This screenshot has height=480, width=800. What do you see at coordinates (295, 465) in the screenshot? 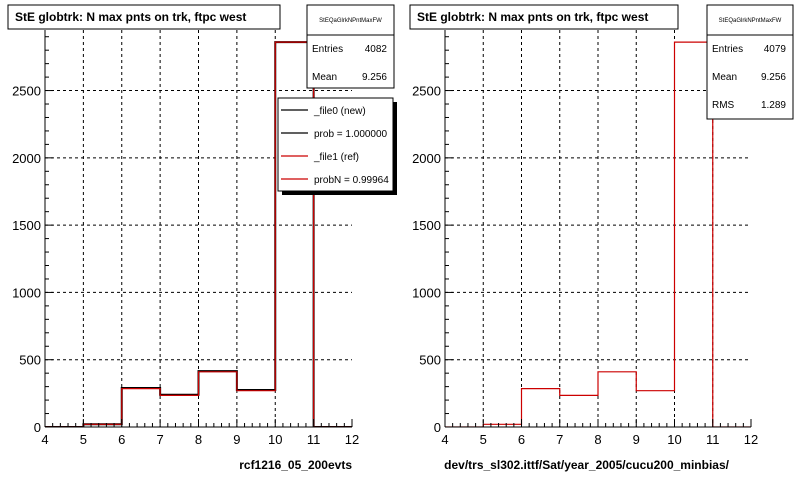
I see `x-axis-label: rcf1216_05_200evts` at bounding box center [295, 465].